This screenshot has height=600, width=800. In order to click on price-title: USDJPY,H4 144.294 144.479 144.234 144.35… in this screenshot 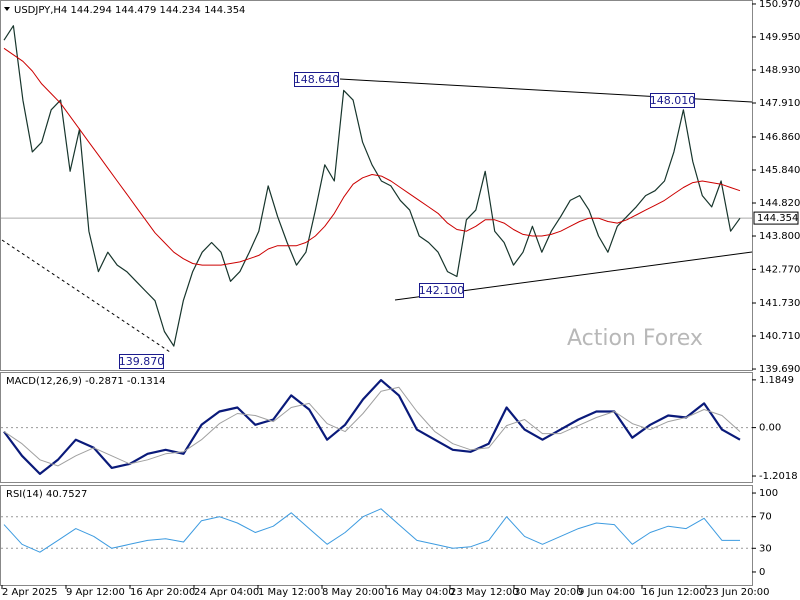, I will do `click(129, 10)`.